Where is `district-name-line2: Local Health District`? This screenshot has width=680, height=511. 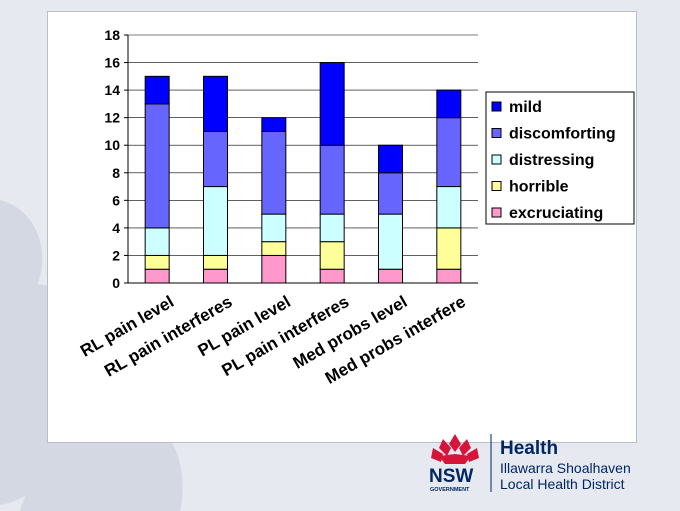
district-name-line2: Local Health District is located at coordinates (562, 484).